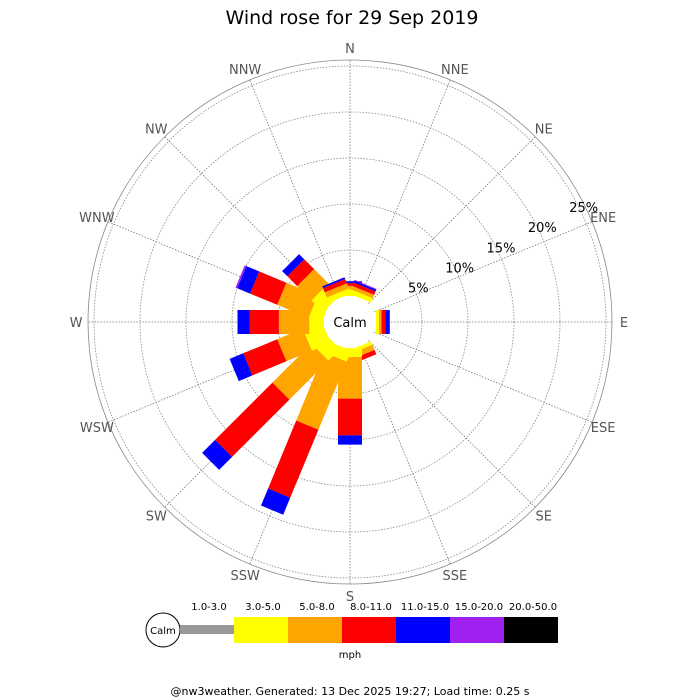 Image resolution: width=700 pixels, height=700 pixels. I want to click on spoke-se, so click(452, 424).